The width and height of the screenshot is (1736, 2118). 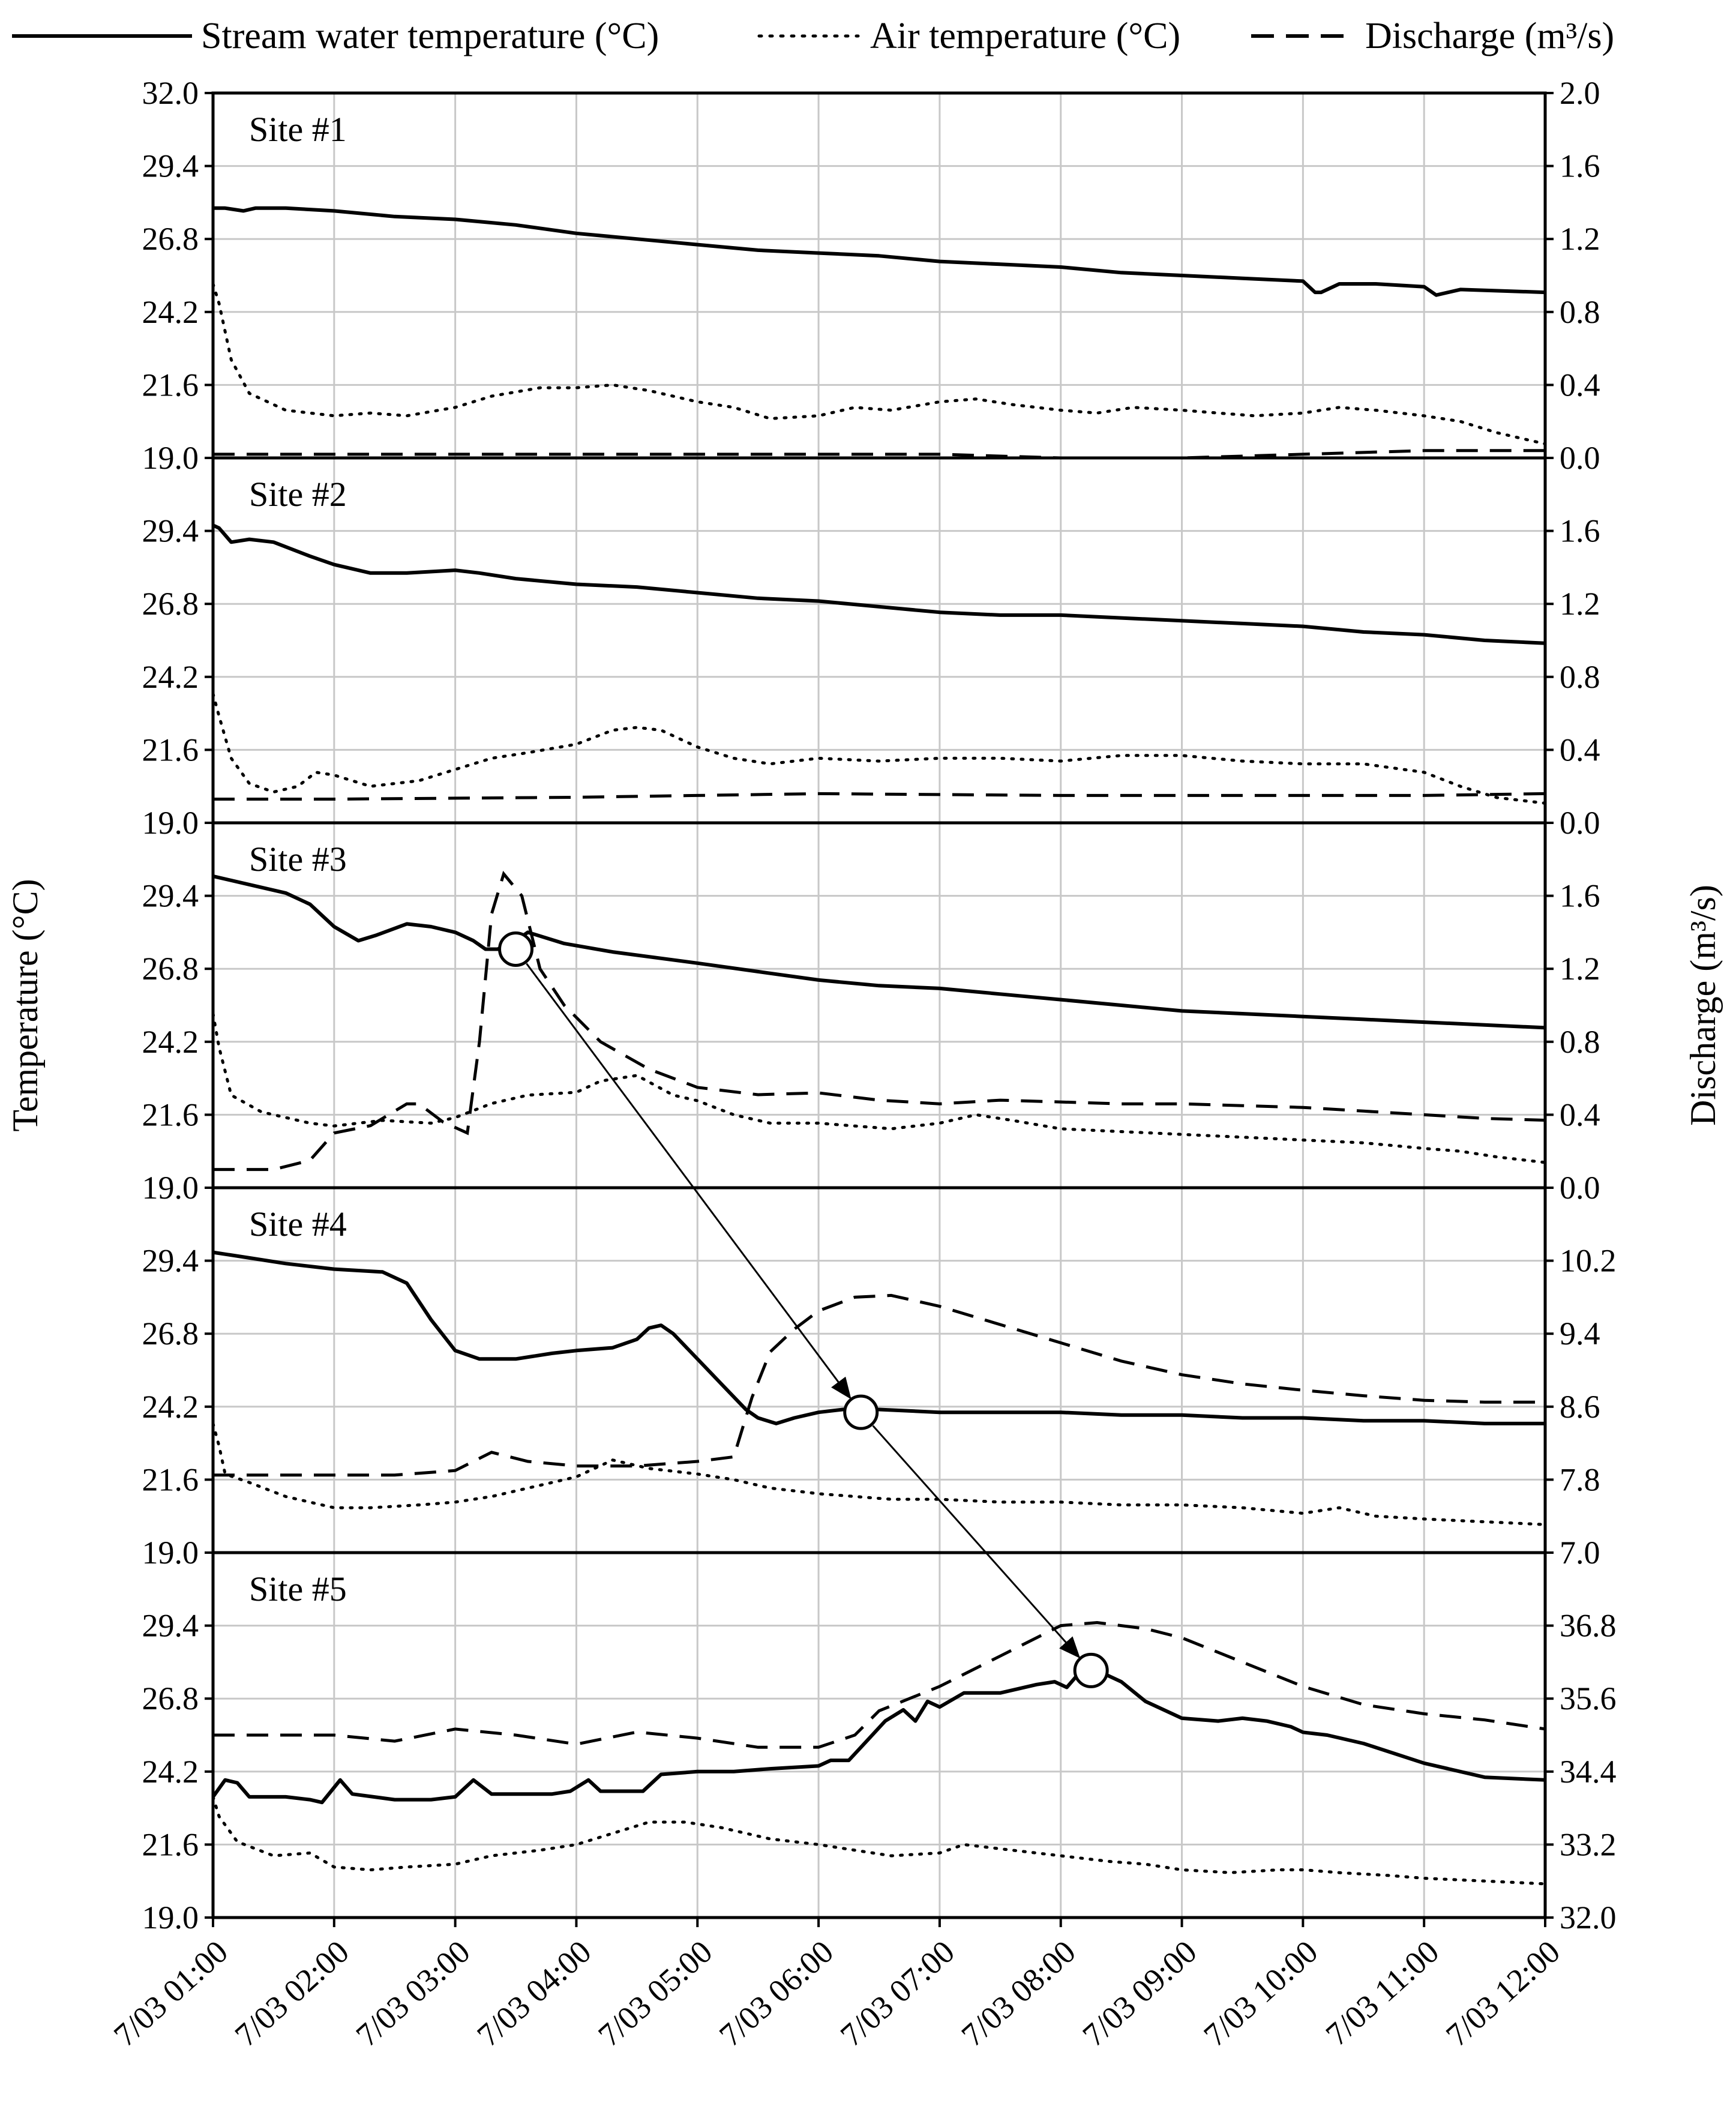 I want to click on right-tick-label: 34.4, so click(x=1588, y=1772).